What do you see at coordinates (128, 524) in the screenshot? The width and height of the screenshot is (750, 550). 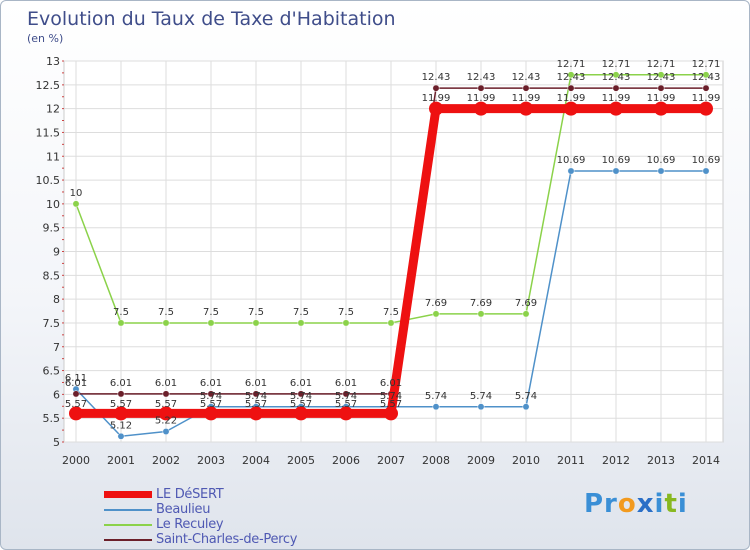 I see `legend-swatch-le-reculey` at bounding box center [128, 524].